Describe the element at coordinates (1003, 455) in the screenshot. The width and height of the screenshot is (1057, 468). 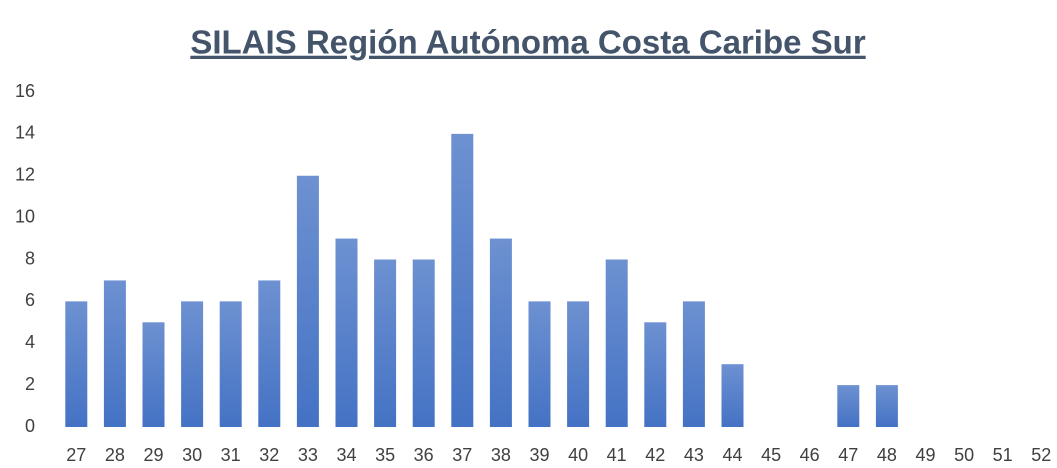
I see `x-tick-label: 51` at that location.